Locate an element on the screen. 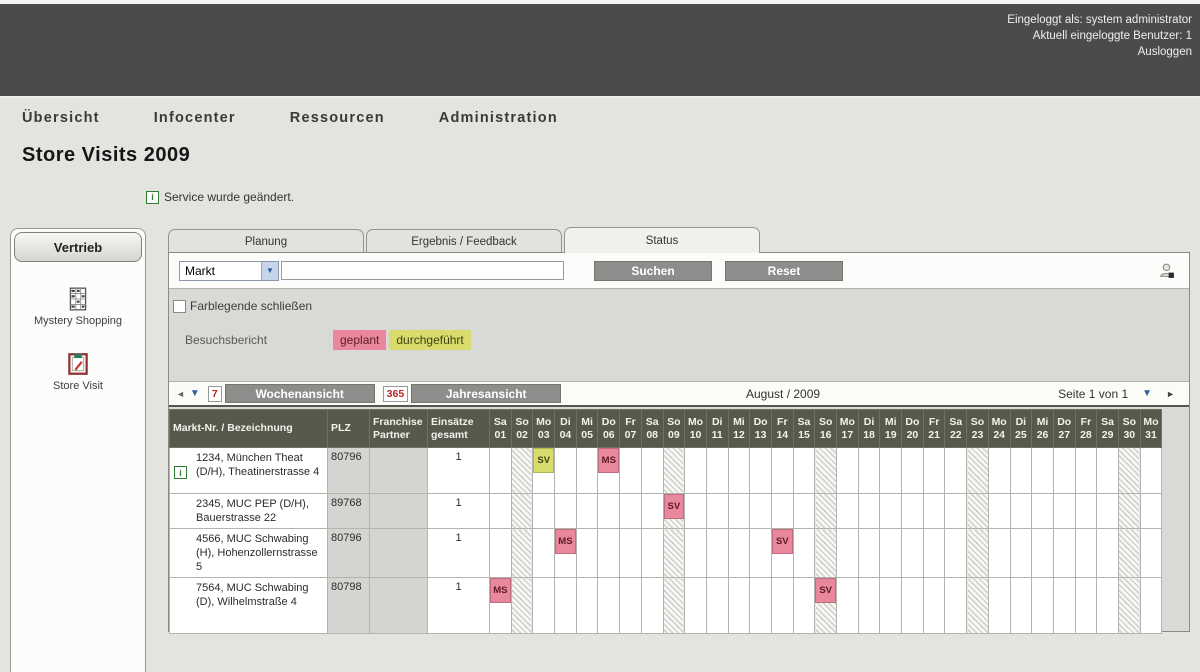 This screenshot has width=1200, height=672. day-header-mo03: Mo 03 is located at coordinates (544, 428).